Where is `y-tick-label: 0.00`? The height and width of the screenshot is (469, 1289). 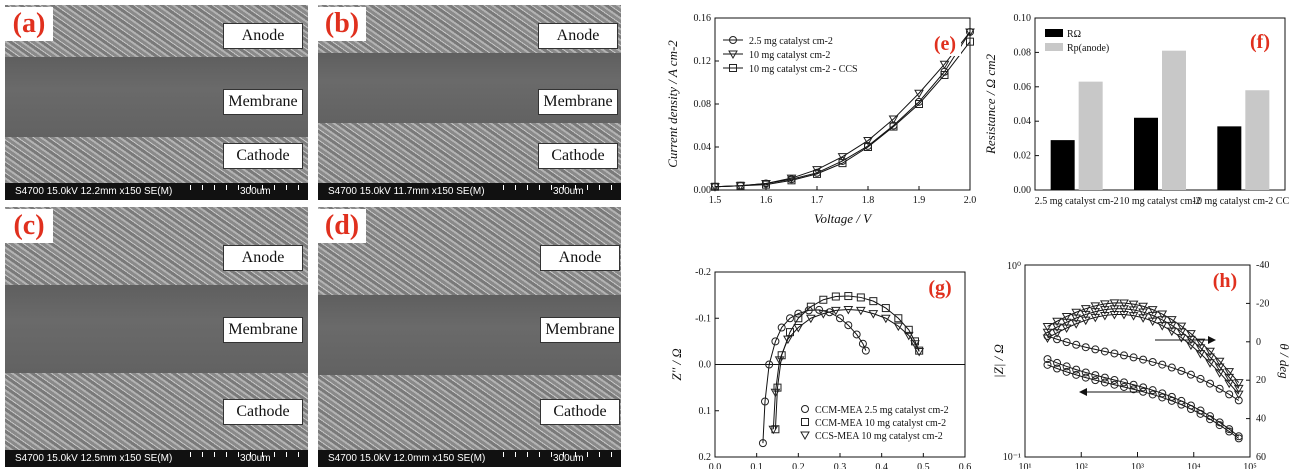
y-tick-label: 0.00 is located at coordinates (1023, 190).